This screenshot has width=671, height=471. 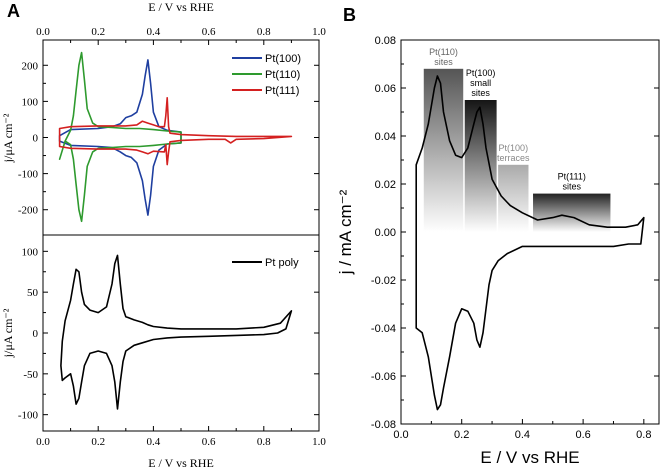 I want to click on panel-a-bottom-legend: Pt poly, so click(x=265, y=263).